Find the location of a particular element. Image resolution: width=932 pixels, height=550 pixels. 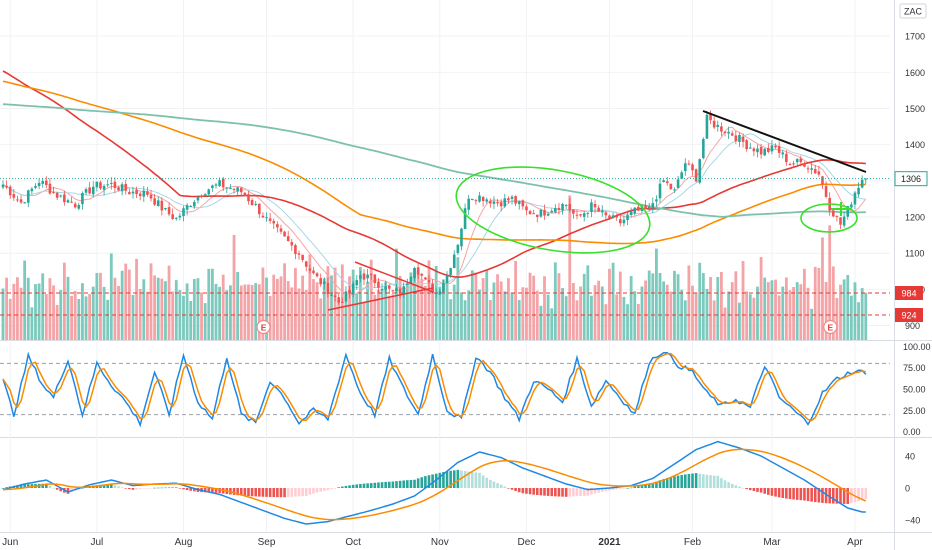

time-tick-label: 2021 is located at coordinates (609, 542).